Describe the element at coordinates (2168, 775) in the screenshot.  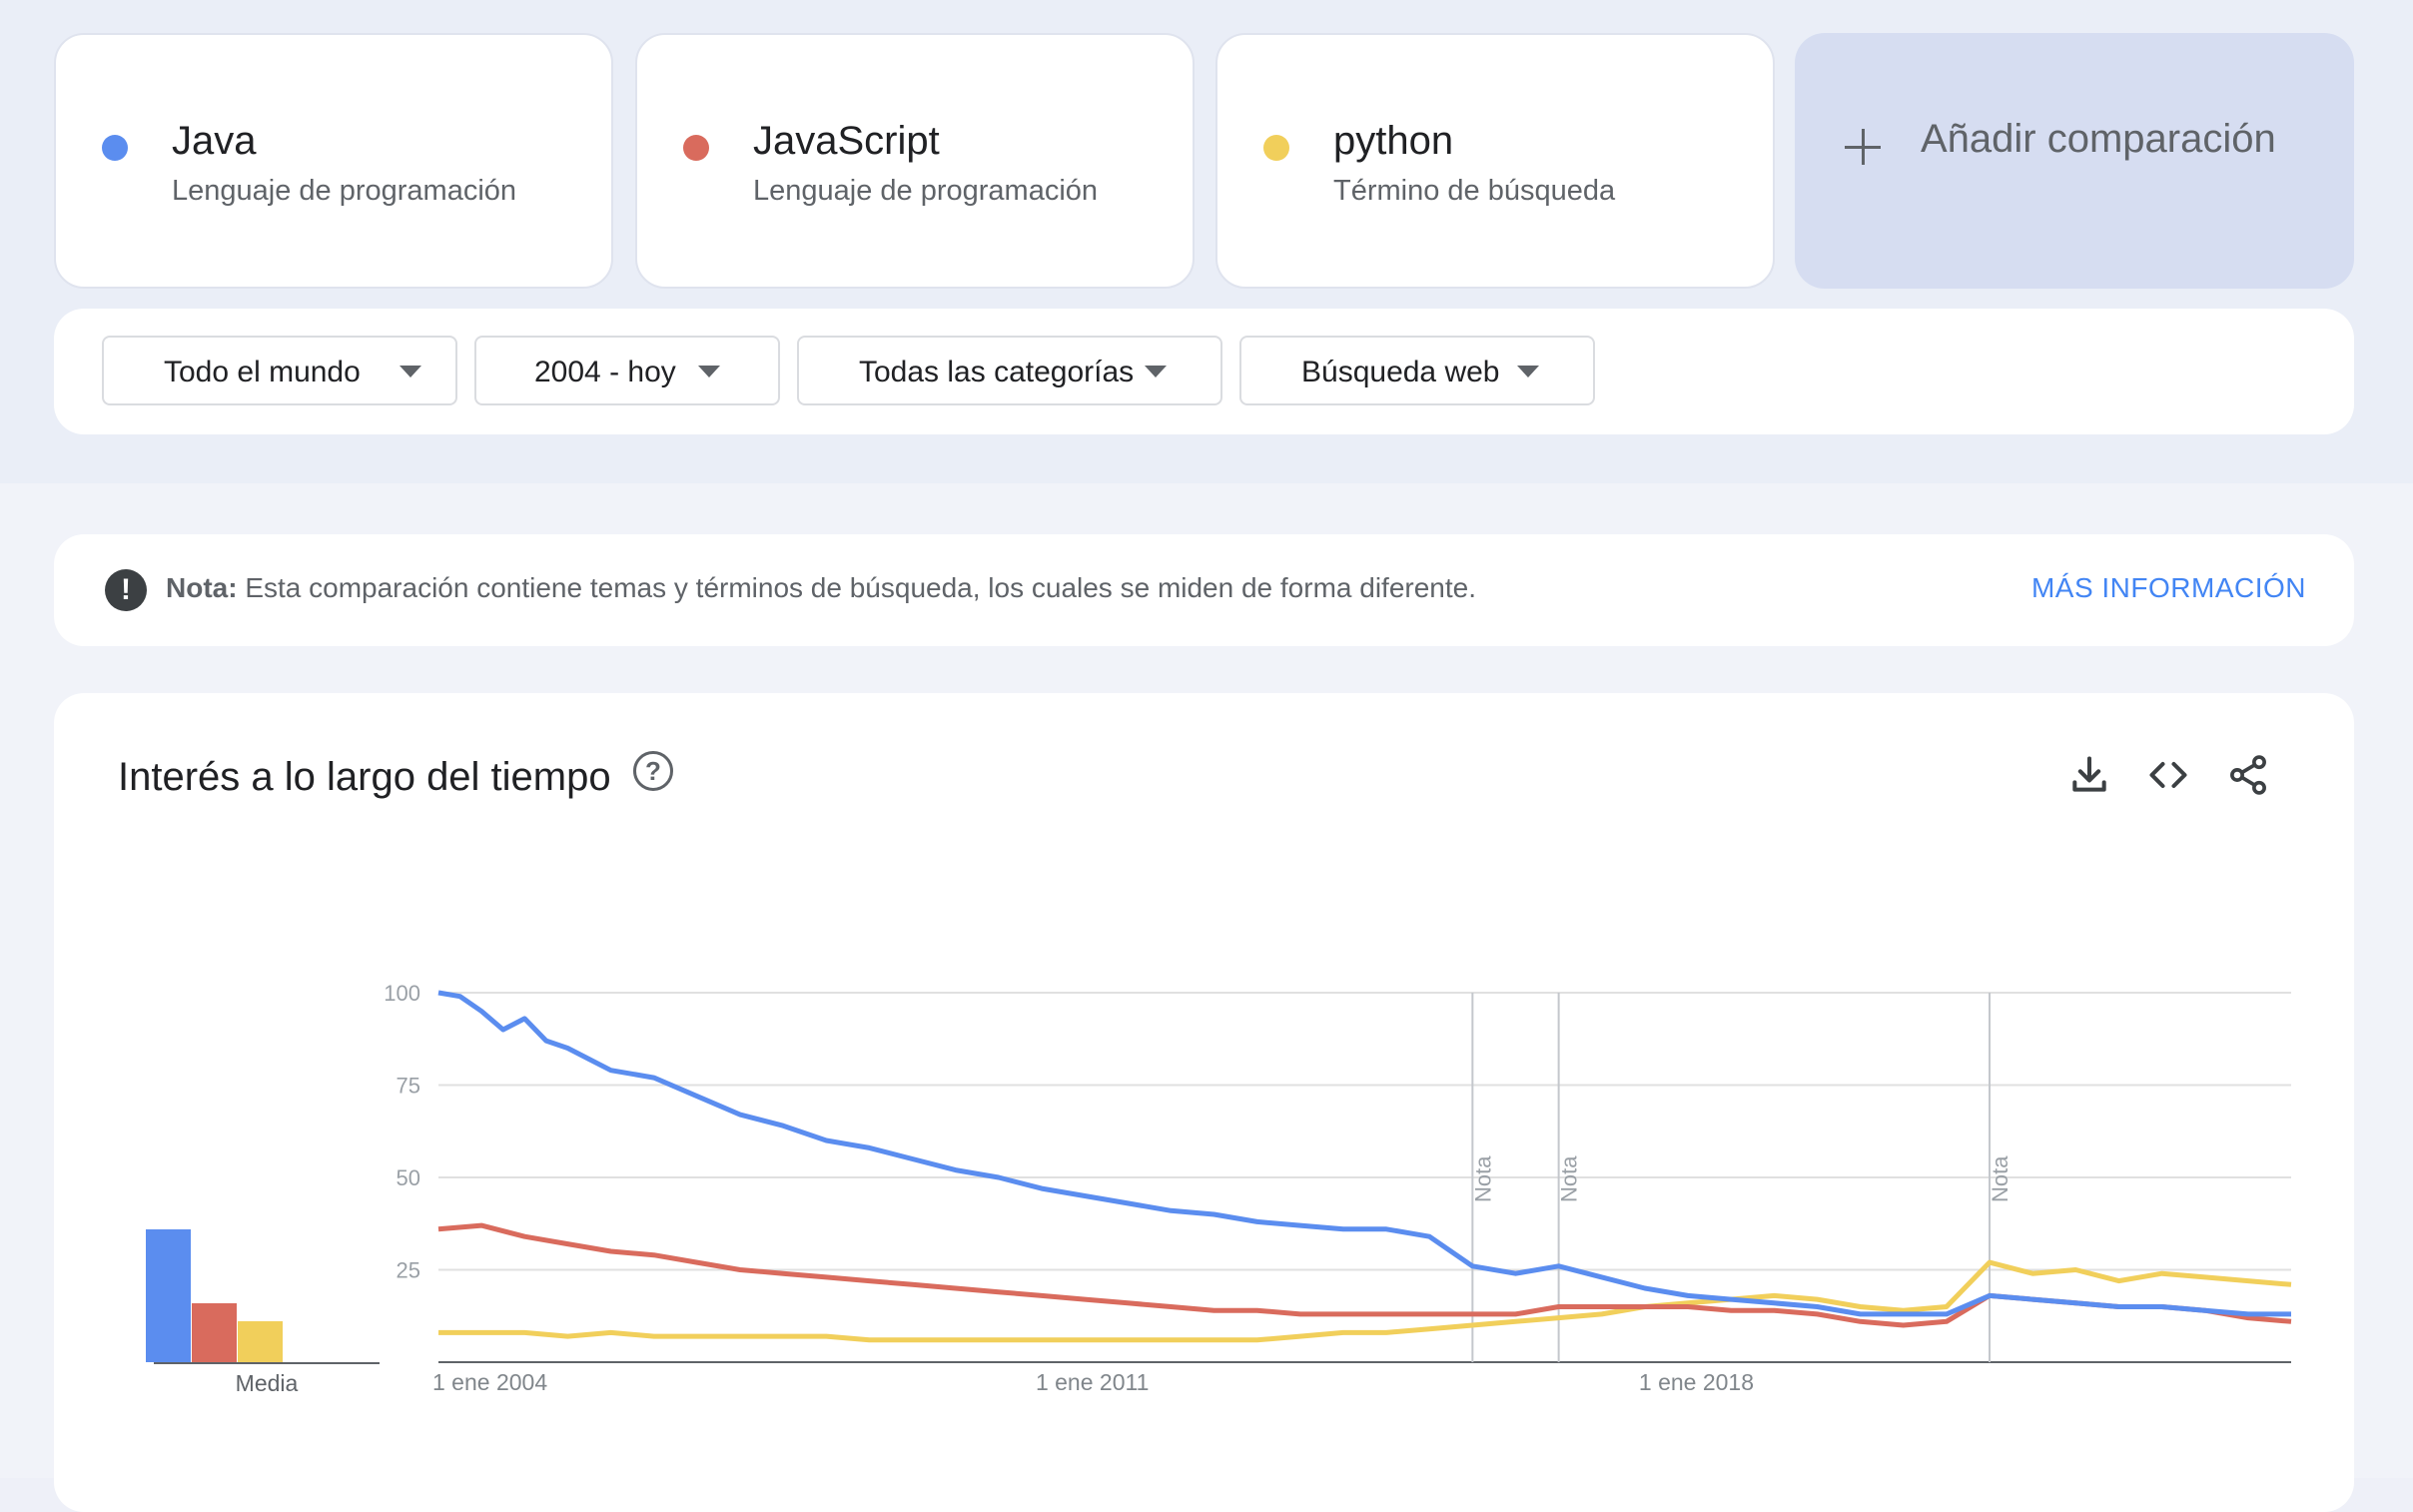
I see `embed-code-icon` at that location.